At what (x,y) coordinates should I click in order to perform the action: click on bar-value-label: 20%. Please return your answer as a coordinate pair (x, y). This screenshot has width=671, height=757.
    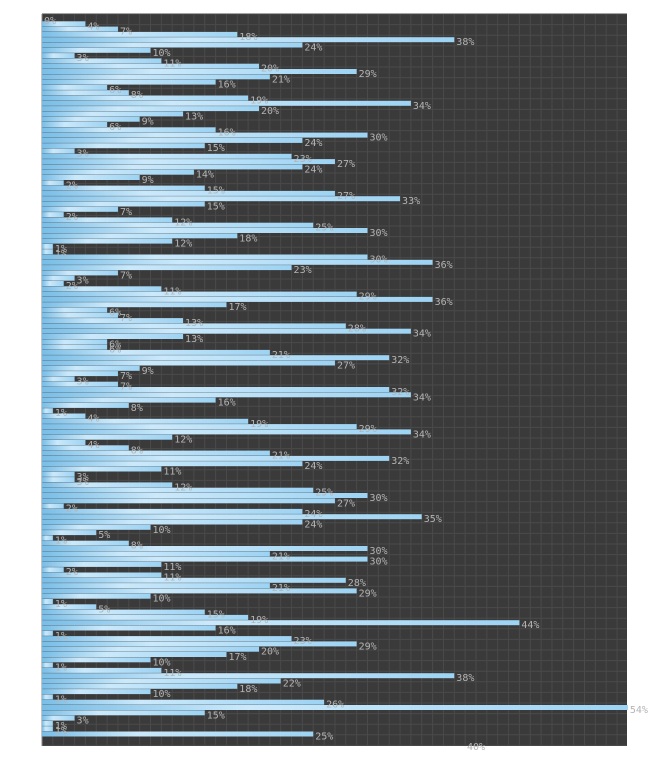
    Looking at the image, I should click on (270, 652).